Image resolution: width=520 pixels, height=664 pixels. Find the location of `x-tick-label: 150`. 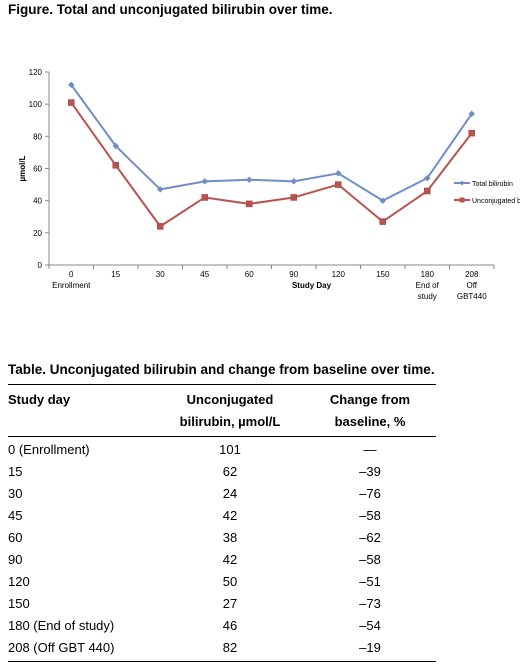

x-tick-label: 150 is located at coordinates (383, 274).